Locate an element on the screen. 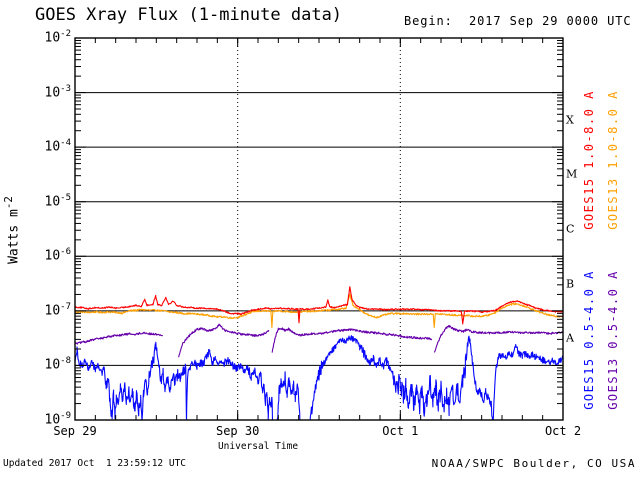 The image size is (640, 480). begin-time-label: Begin: 2017 Sep 29 0000 UTC is located at coordinates (518, 21).